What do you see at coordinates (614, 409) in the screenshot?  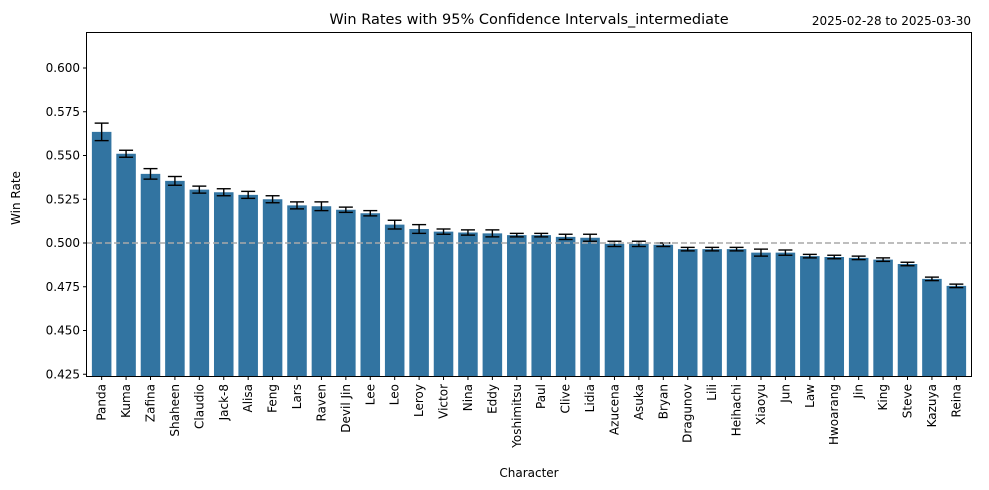 I see `x-tick-label: Azucena` at bounding box center [614, 409].